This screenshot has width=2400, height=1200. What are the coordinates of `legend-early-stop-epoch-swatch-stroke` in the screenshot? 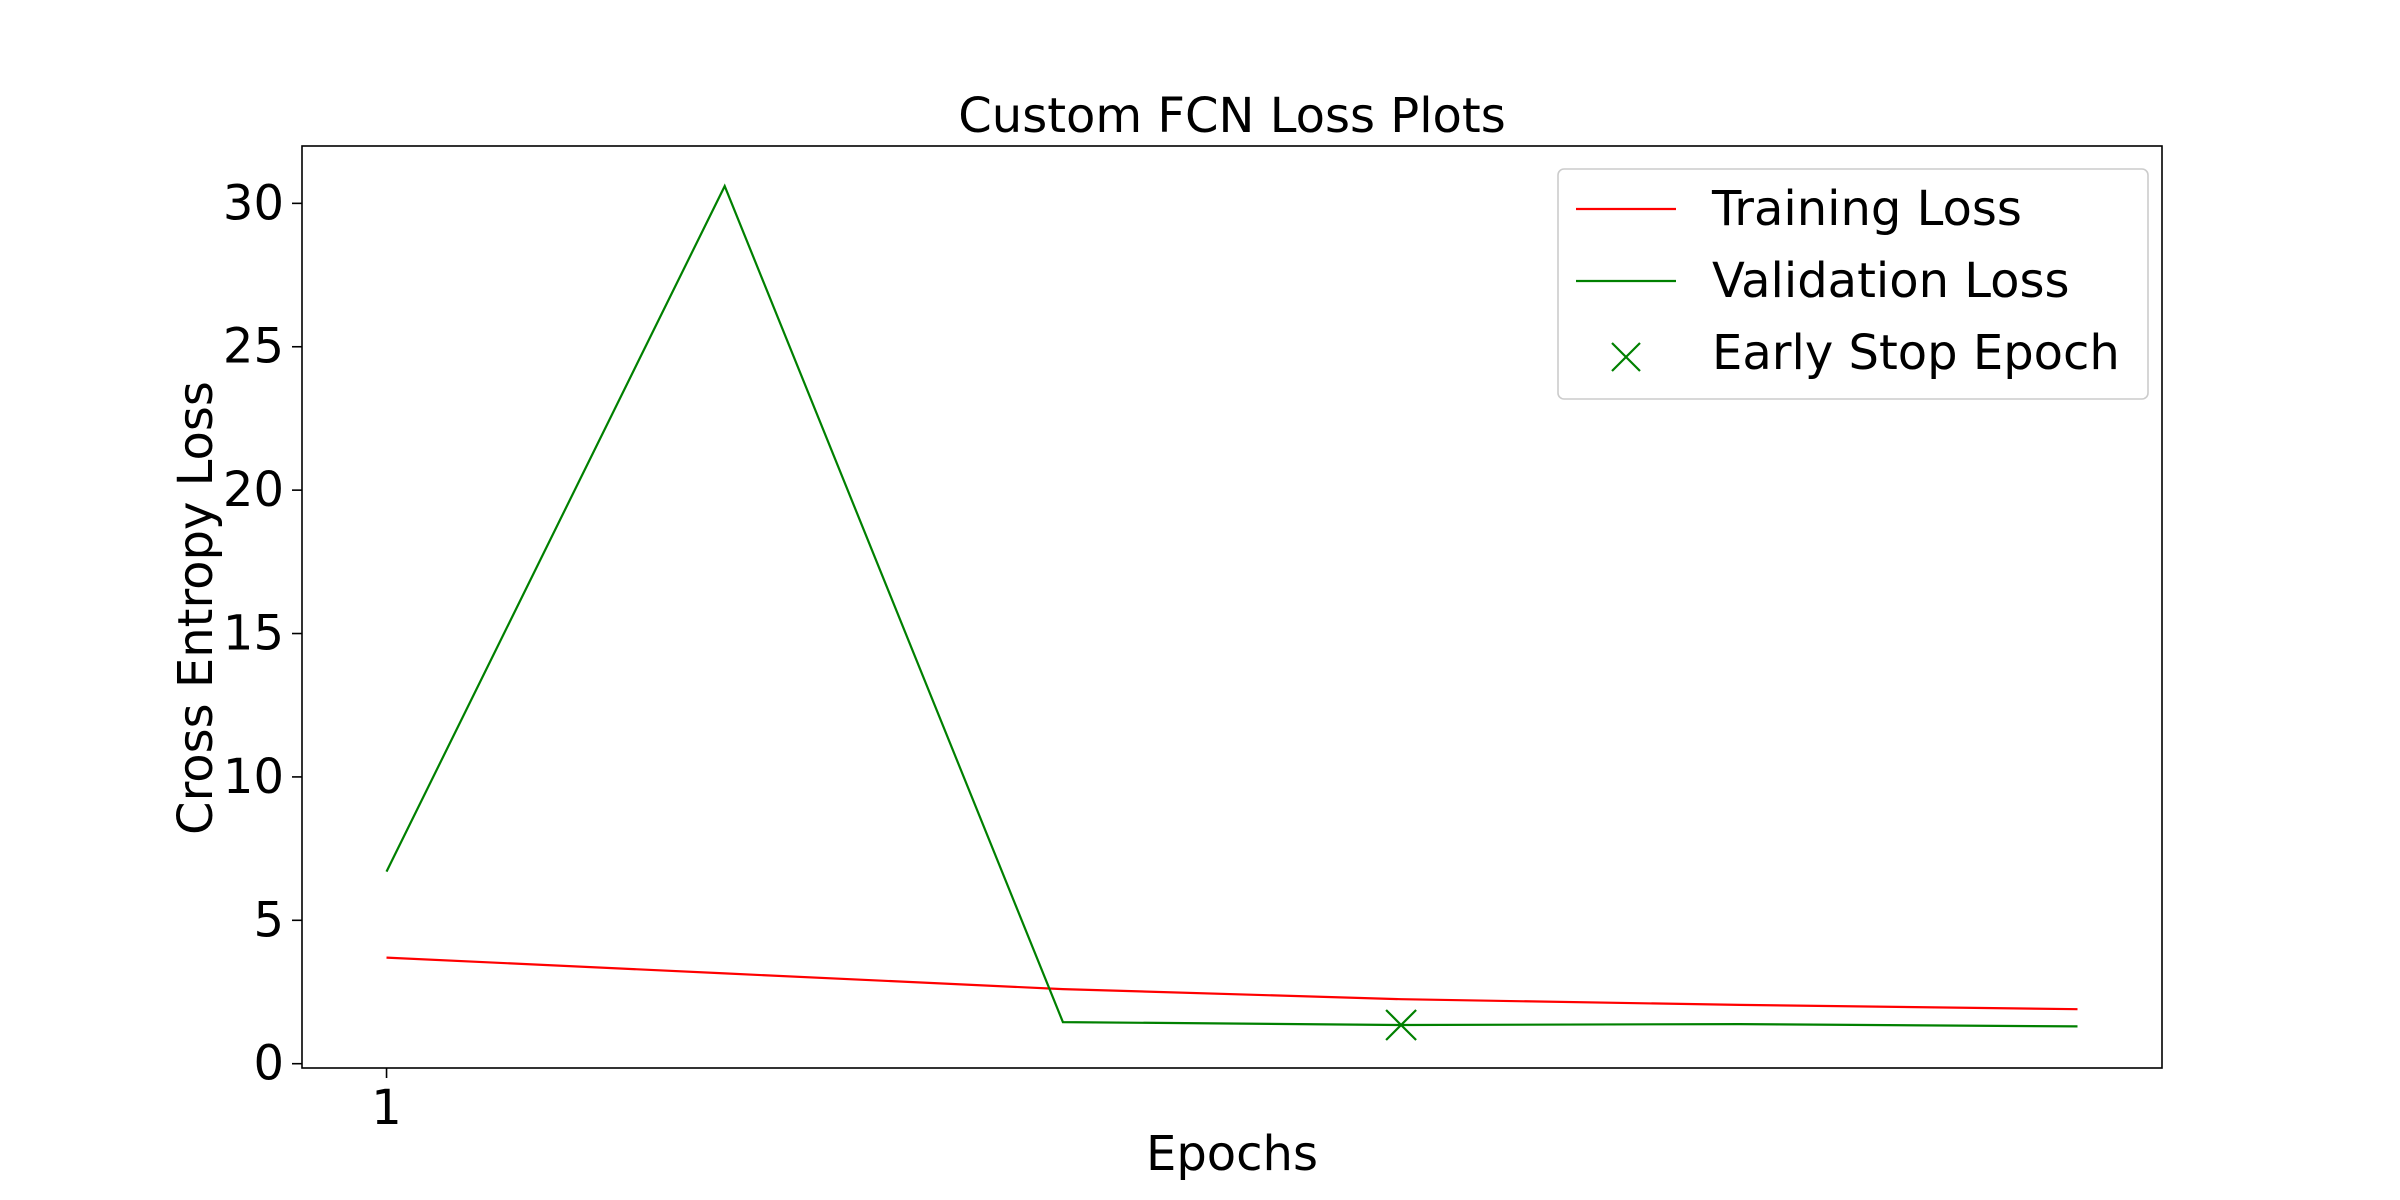 It's located at (1626, 357).